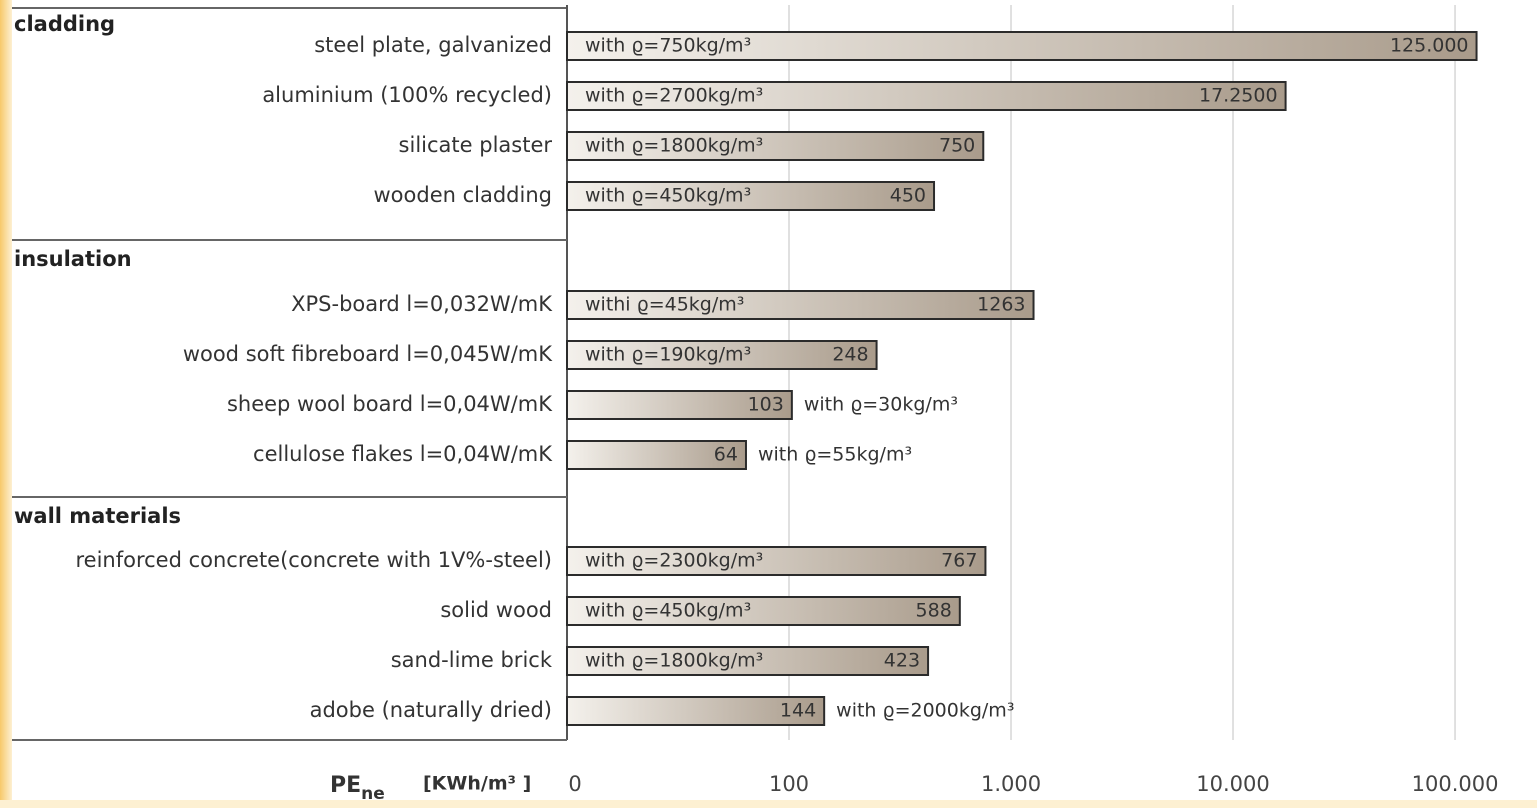 The image size is (1537, 808). Describe the element at coordinates (674, 561) in the screenshot. I see `bar-annotation: with ϱ=2300kg/m³` at that location.